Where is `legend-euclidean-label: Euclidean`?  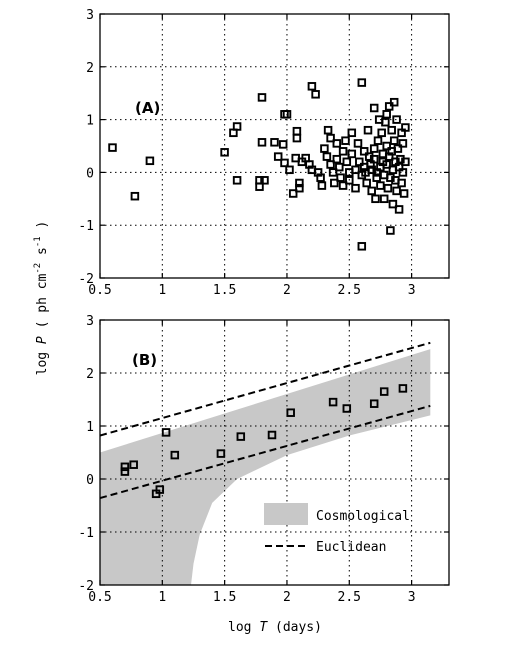
legend-euclidean-label: Euclidean is located at coordinates (351, 547).